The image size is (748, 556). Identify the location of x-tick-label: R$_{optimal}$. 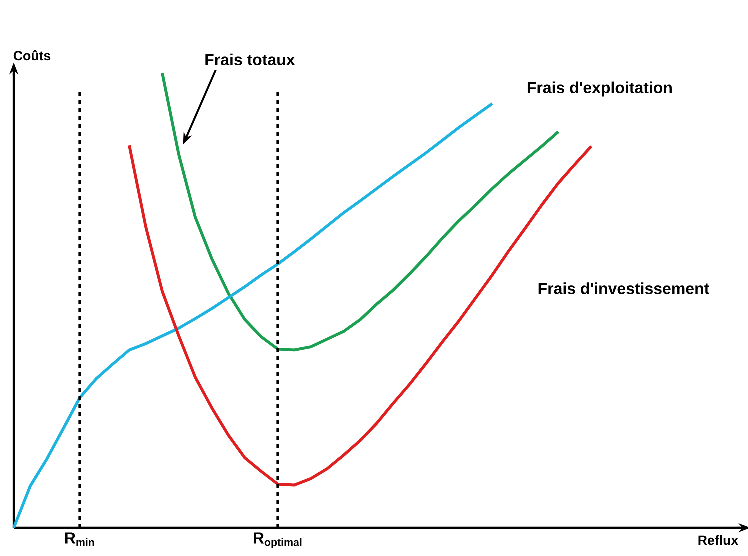
(278, 540).